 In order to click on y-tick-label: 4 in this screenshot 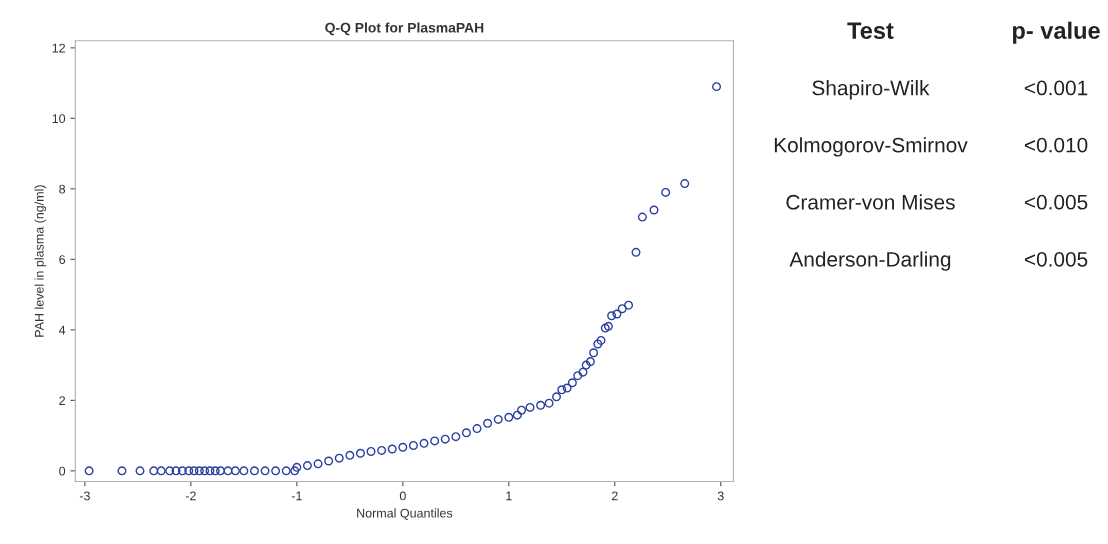, I will do `click(62, 330)`.